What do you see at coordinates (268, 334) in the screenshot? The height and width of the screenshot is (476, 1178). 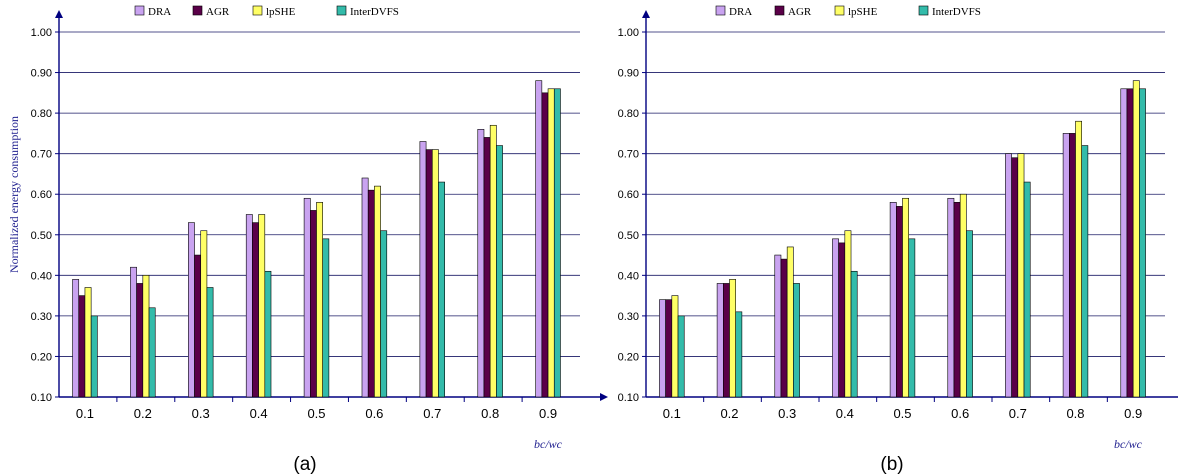 I see `bar-interdvfs-0.4` at bounding box center [268, 334].